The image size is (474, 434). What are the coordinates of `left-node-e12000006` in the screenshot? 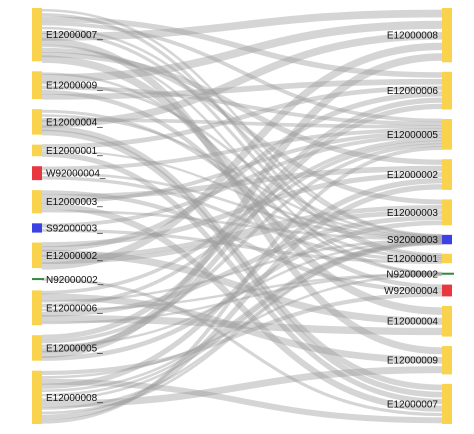 It's located at (37, 308).